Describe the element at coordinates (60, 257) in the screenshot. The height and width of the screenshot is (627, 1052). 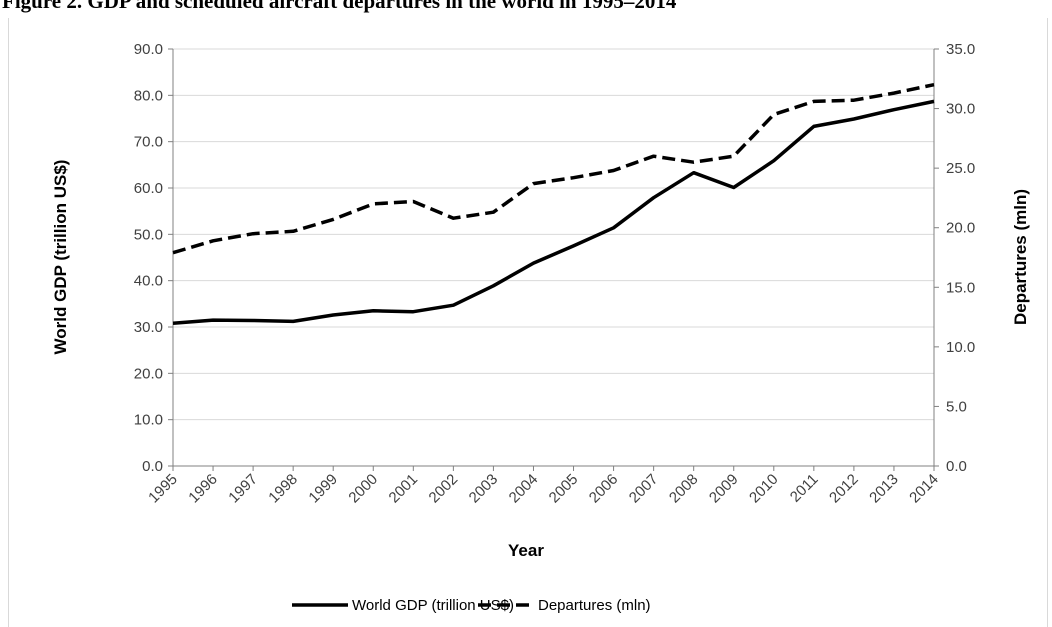
I see `left-axis-title: World GDP (trillion US$)` at that location.